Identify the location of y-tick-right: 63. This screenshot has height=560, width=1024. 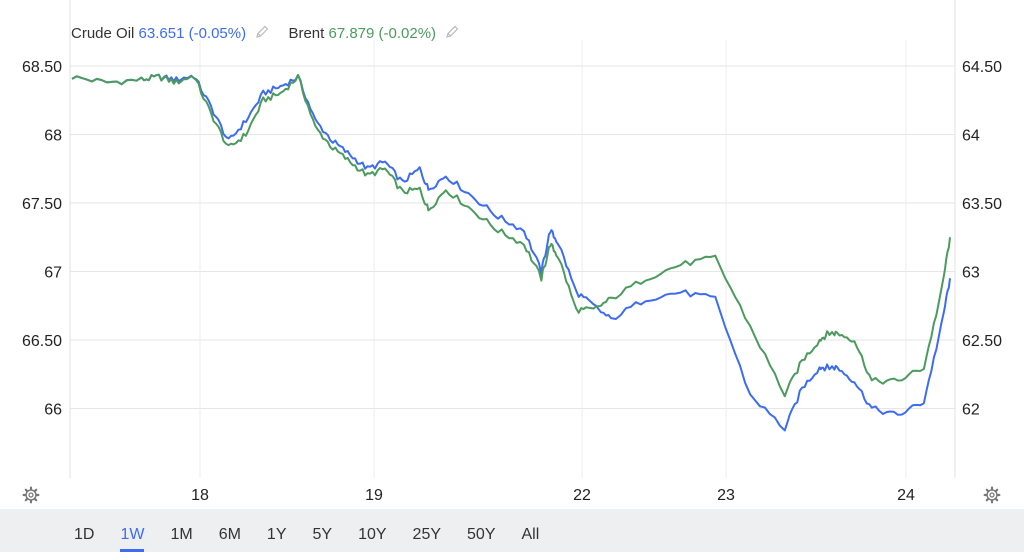
(971, 273).